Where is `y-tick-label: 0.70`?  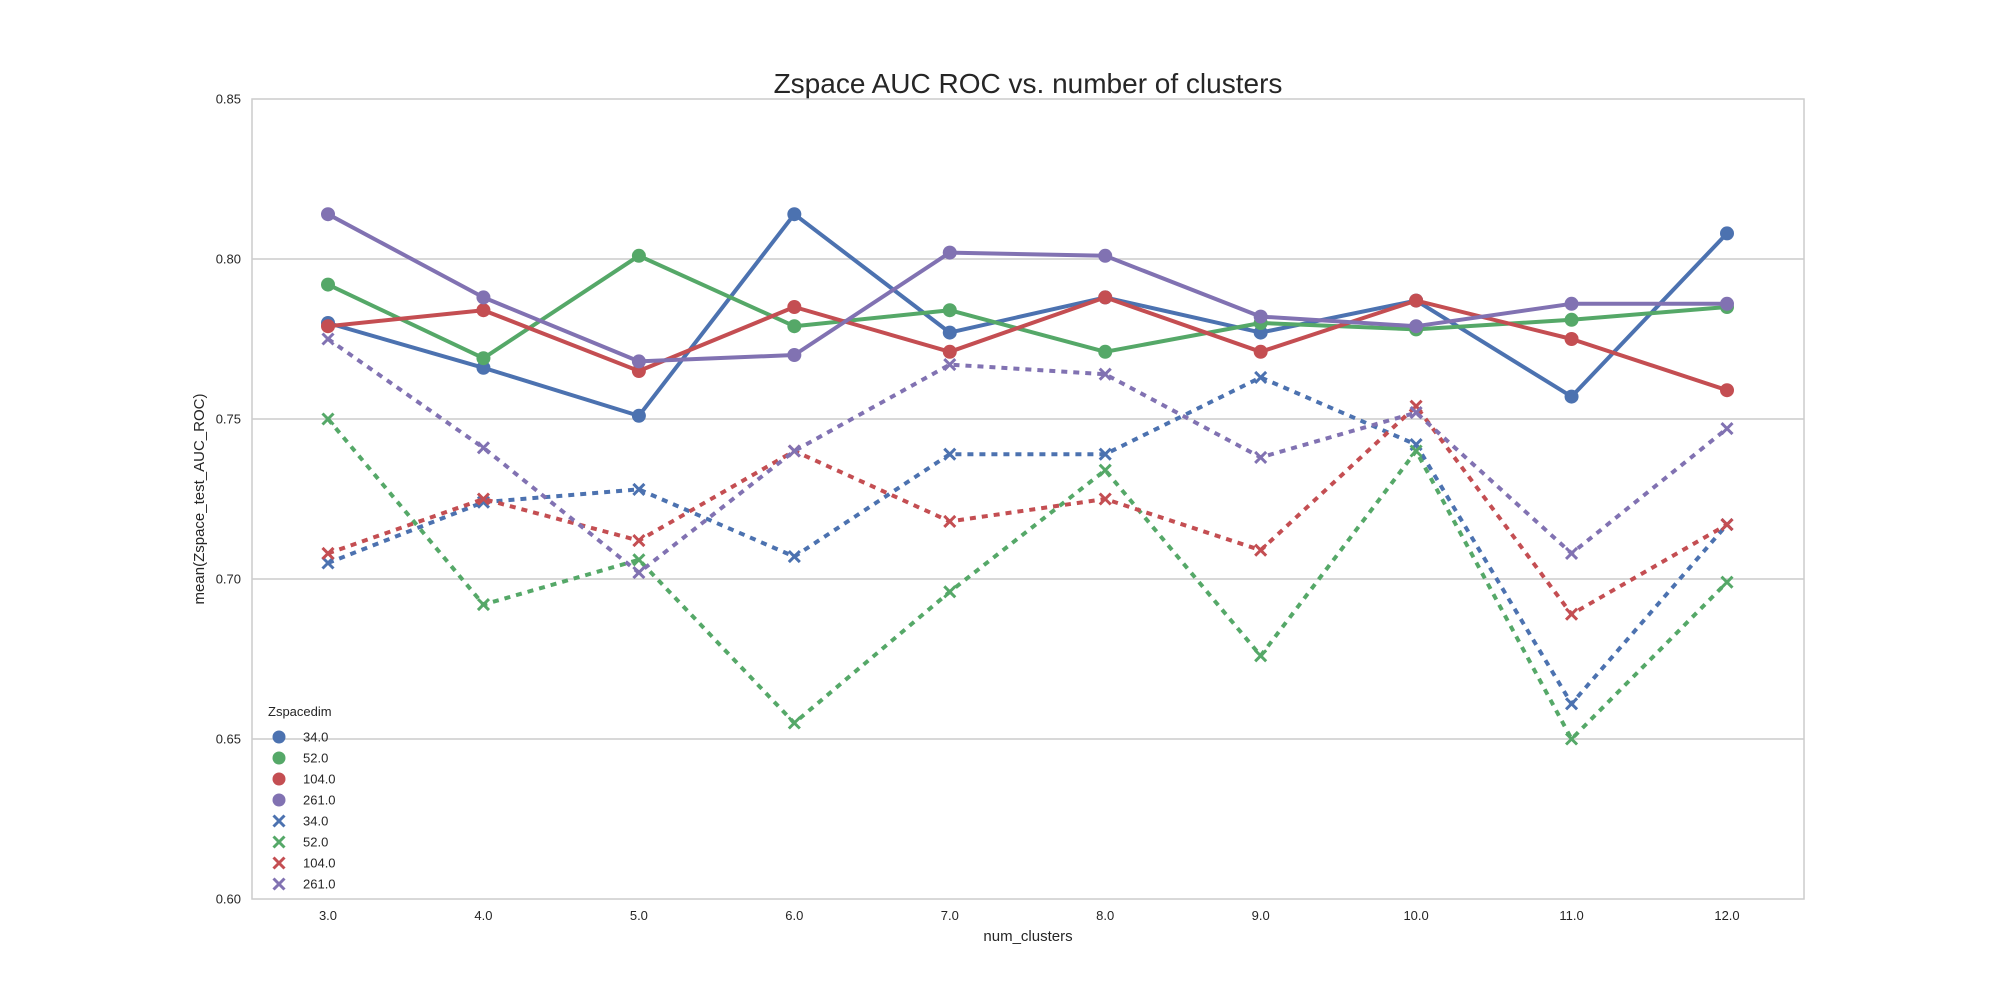 y-tick-label: 0.70 is located at coordinates (228, 579).